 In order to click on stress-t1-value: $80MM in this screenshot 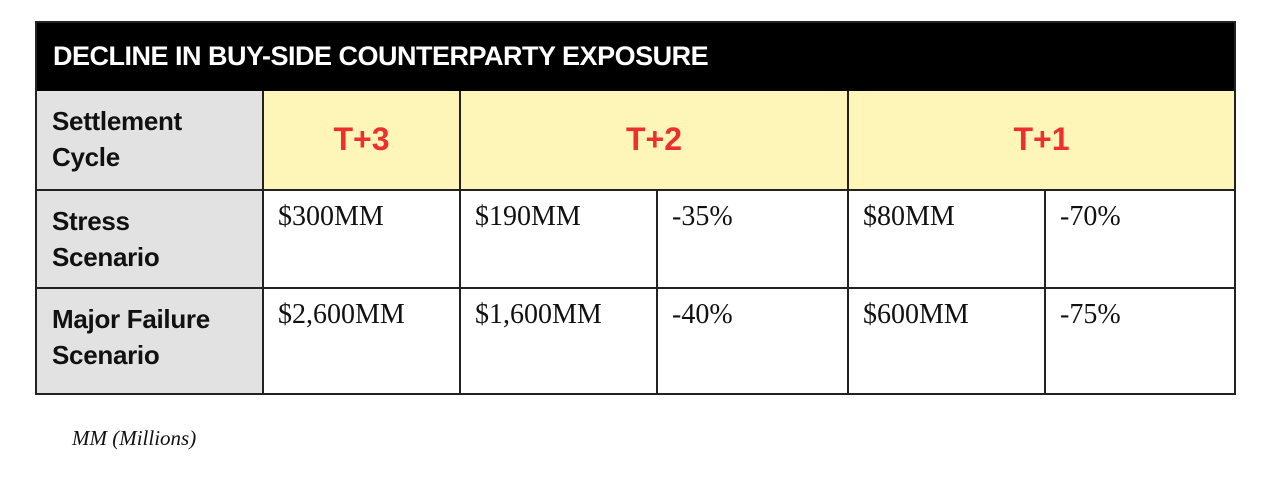, I will do `click(947, 240)`.